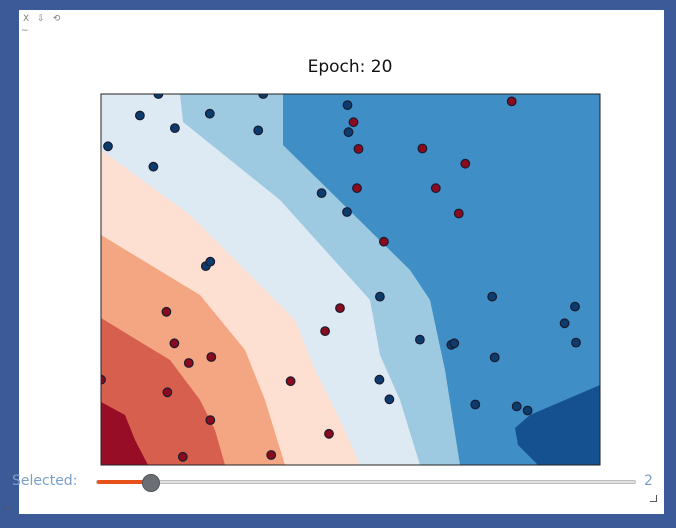  I want to click on reset-icon: ⟲, so click(56, 19).